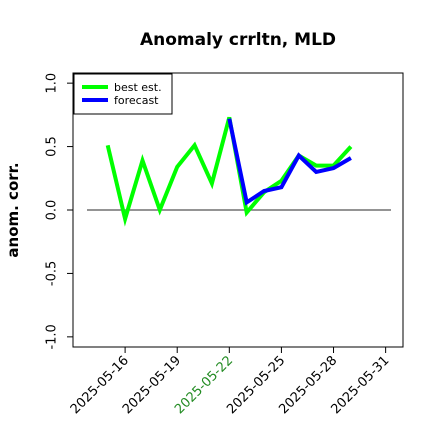 The image size is (440, 445). I want to click on series-line-best-est, so click(229, 171).